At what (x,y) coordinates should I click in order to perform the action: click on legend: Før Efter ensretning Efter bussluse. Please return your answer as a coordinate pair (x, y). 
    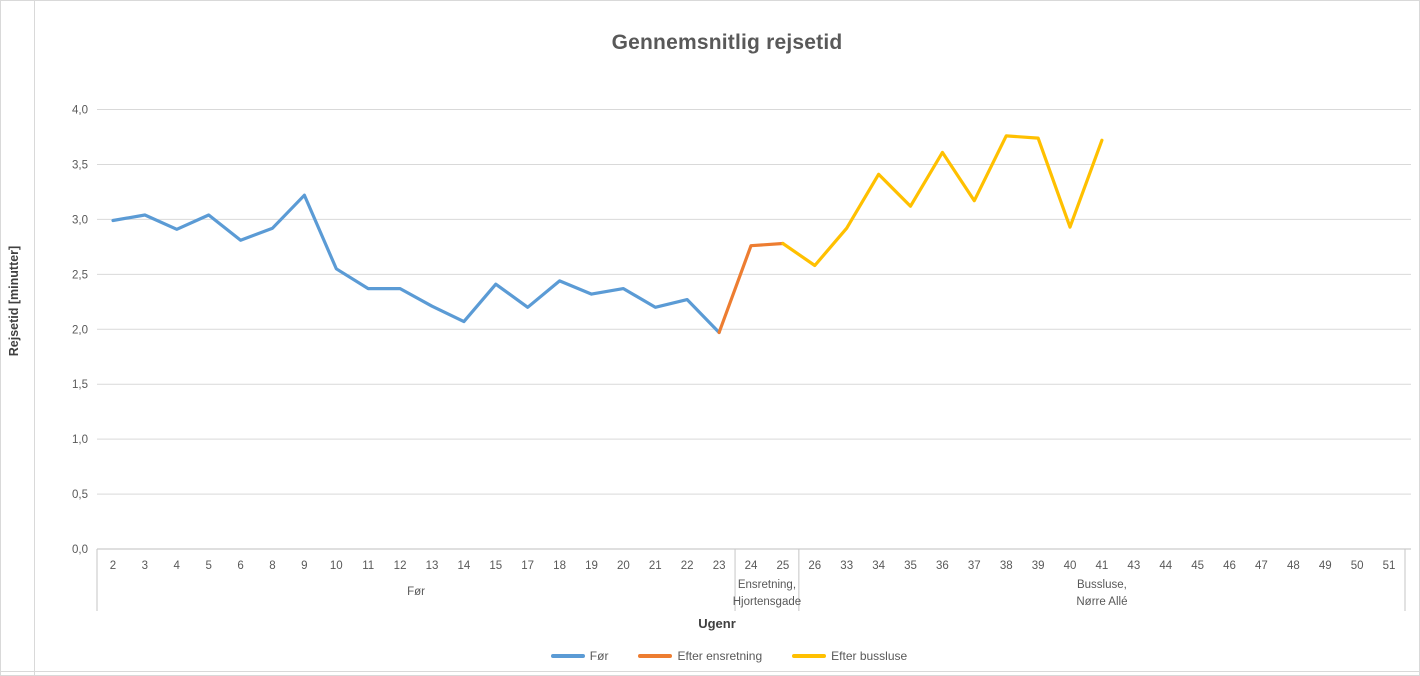
    Looking at the image, I should click on (726, 656).